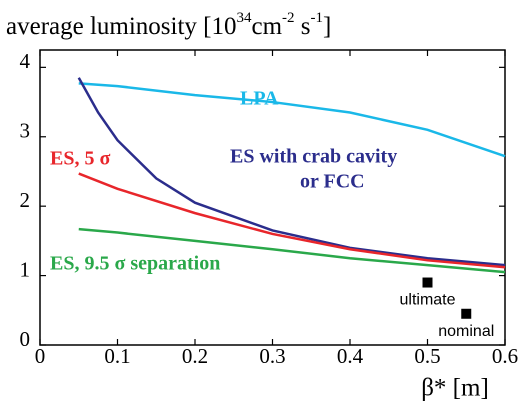  Describe the element at coordinates (427, 356) in the screenshot. I see `x-tick-label: 0.5` at that location.